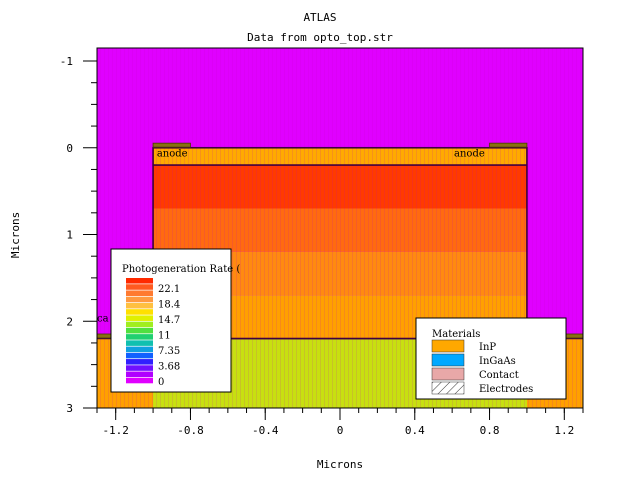 The height and width of the screenshot is (480, 640). What do you see at coordinates (320, 37) in the screenshot?
I see `chart-subtitle: Data from opto_top.str` at bounding box center [320, 37].